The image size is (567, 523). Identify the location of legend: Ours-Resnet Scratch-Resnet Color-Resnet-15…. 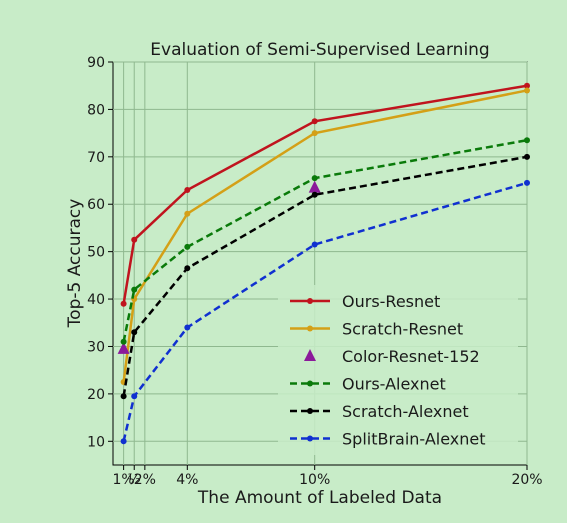
(398, 370).